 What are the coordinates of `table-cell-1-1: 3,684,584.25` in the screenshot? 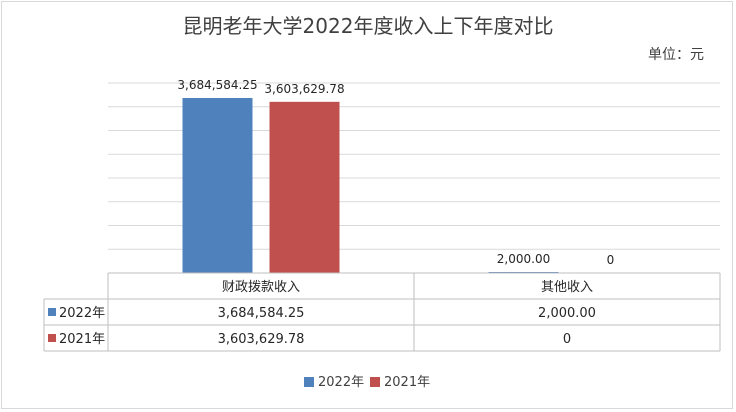 It's located at (261, 313).